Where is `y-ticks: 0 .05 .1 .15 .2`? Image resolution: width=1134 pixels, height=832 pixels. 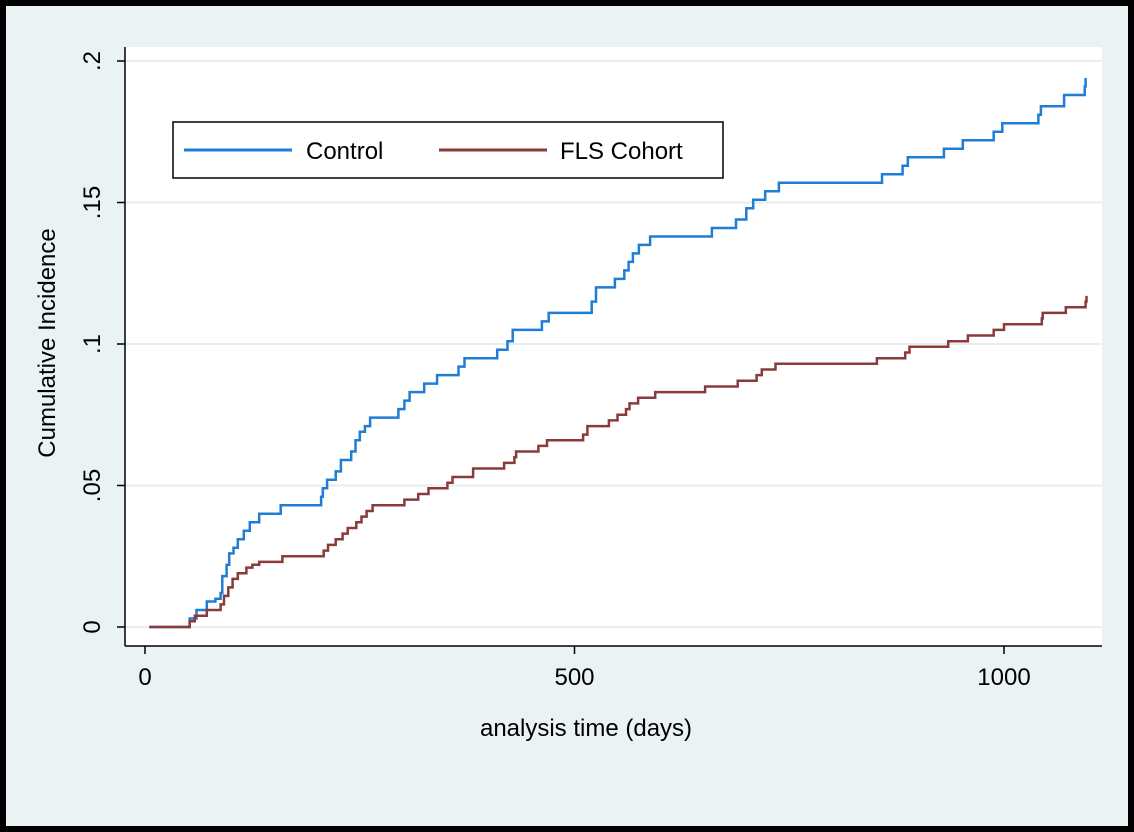 y-ticks: 0 .05 .1 .15 .2 is located at coordinates (102, 342).